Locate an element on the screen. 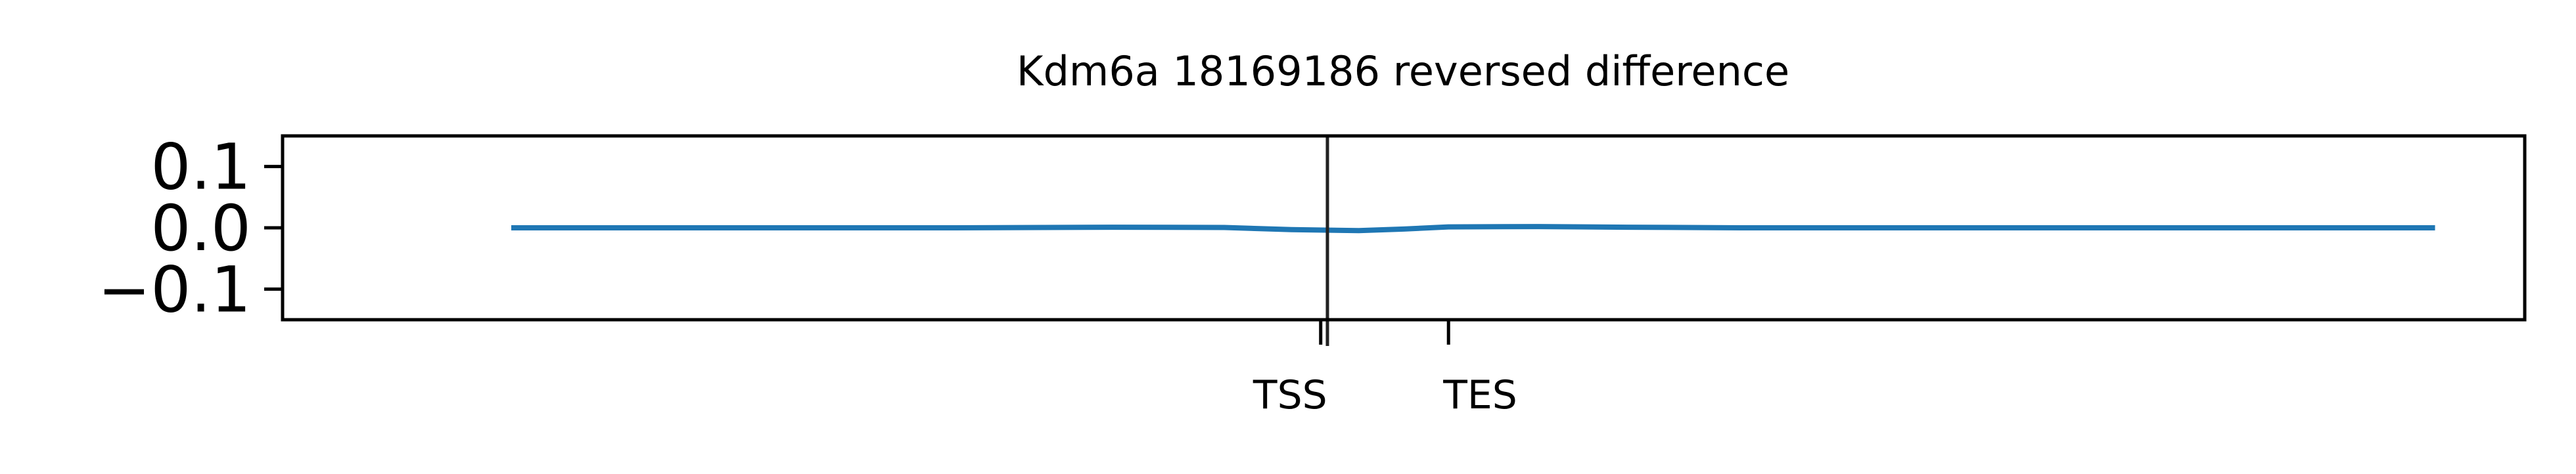 This screenshot has width=2576, height=474. x-tick-label: TSS is located at coordinates (1290, 395).